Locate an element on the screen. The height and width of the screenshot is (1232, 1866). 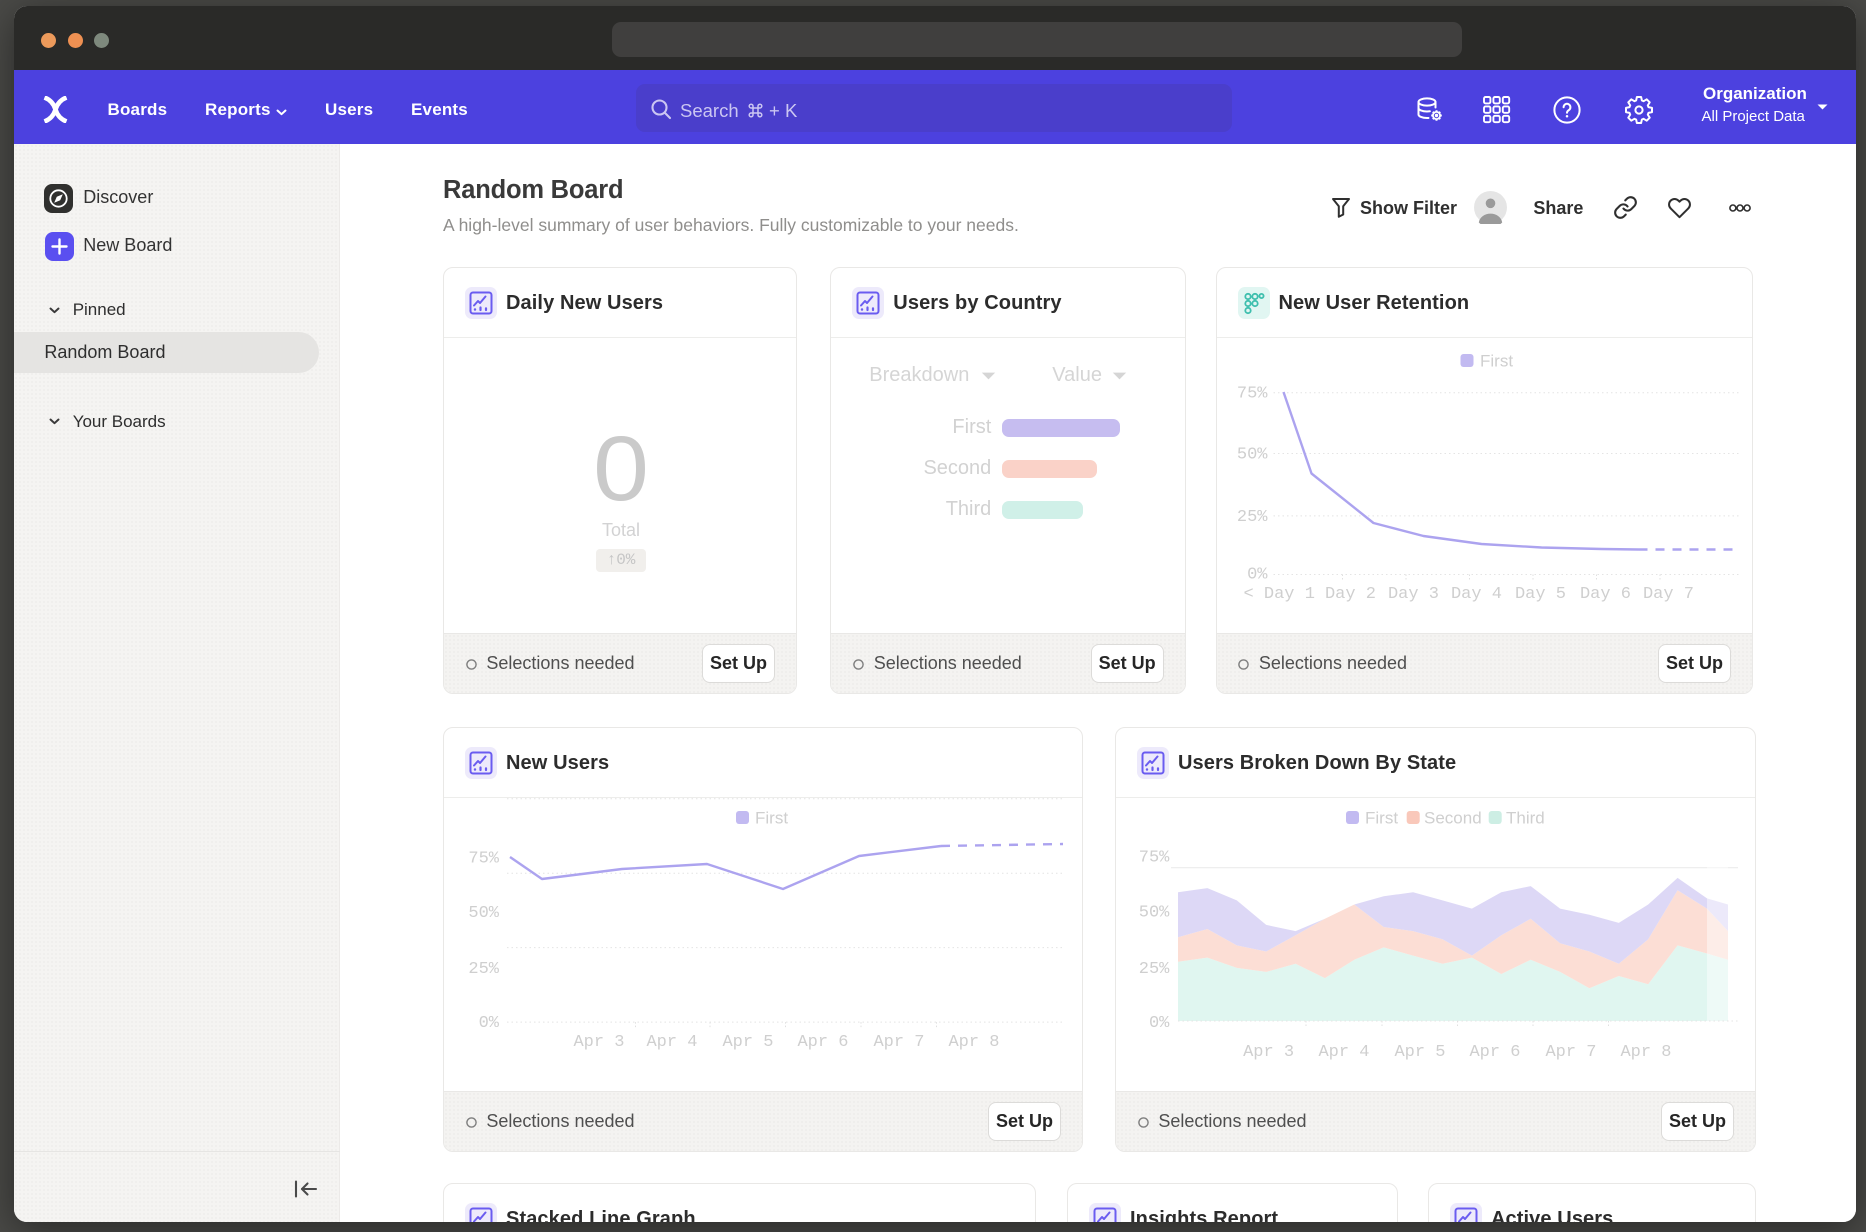
svg-text: Second is located at coordinates (1453, 818).